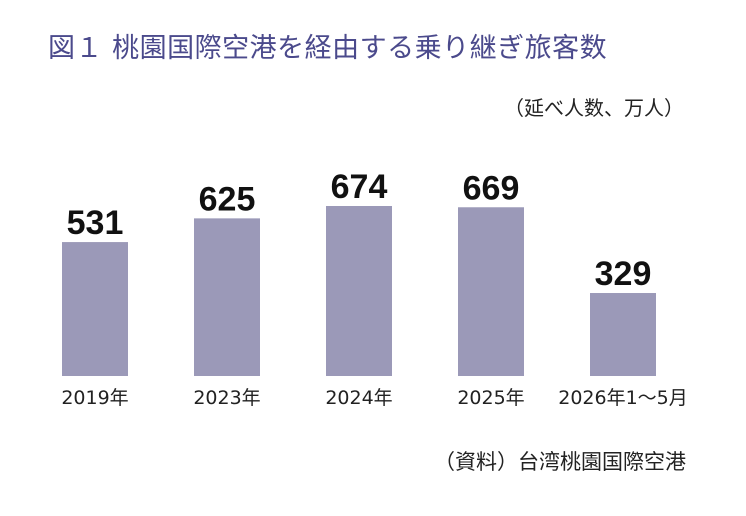  I want to click on category-label-2: 2024年, so click(358, 398).